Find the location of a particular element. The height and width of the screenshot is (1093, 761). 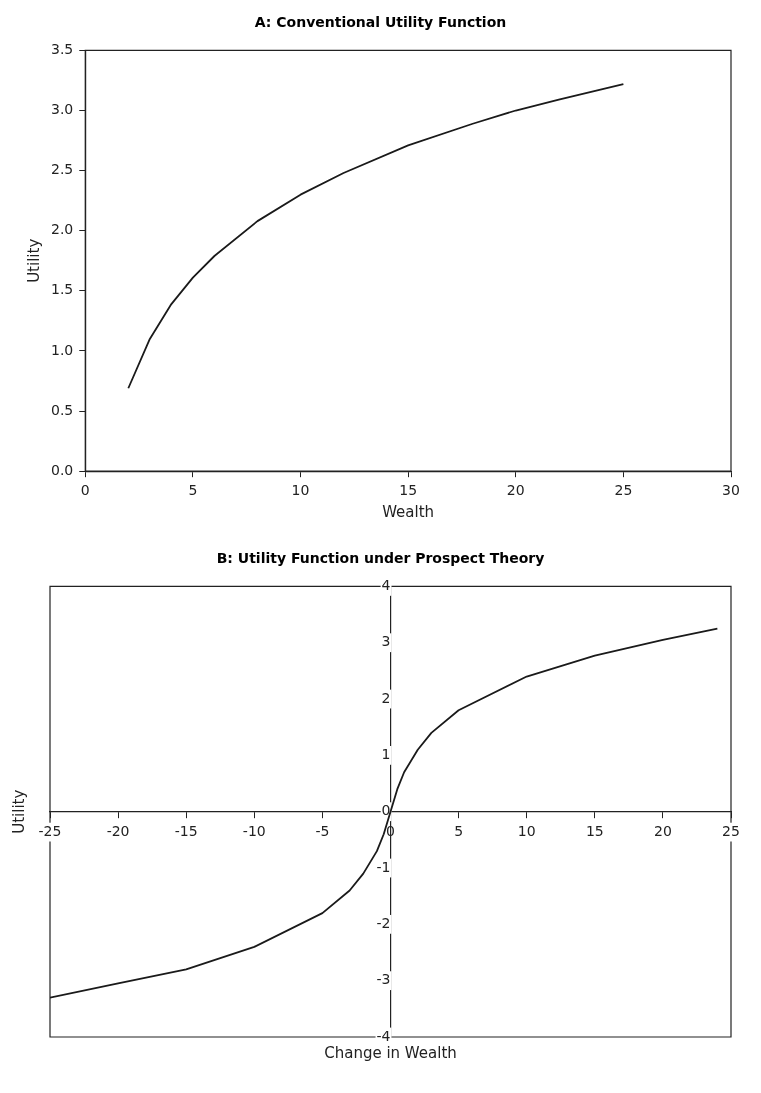

x-tick-label: -5 is located at coordinates (322, 830).